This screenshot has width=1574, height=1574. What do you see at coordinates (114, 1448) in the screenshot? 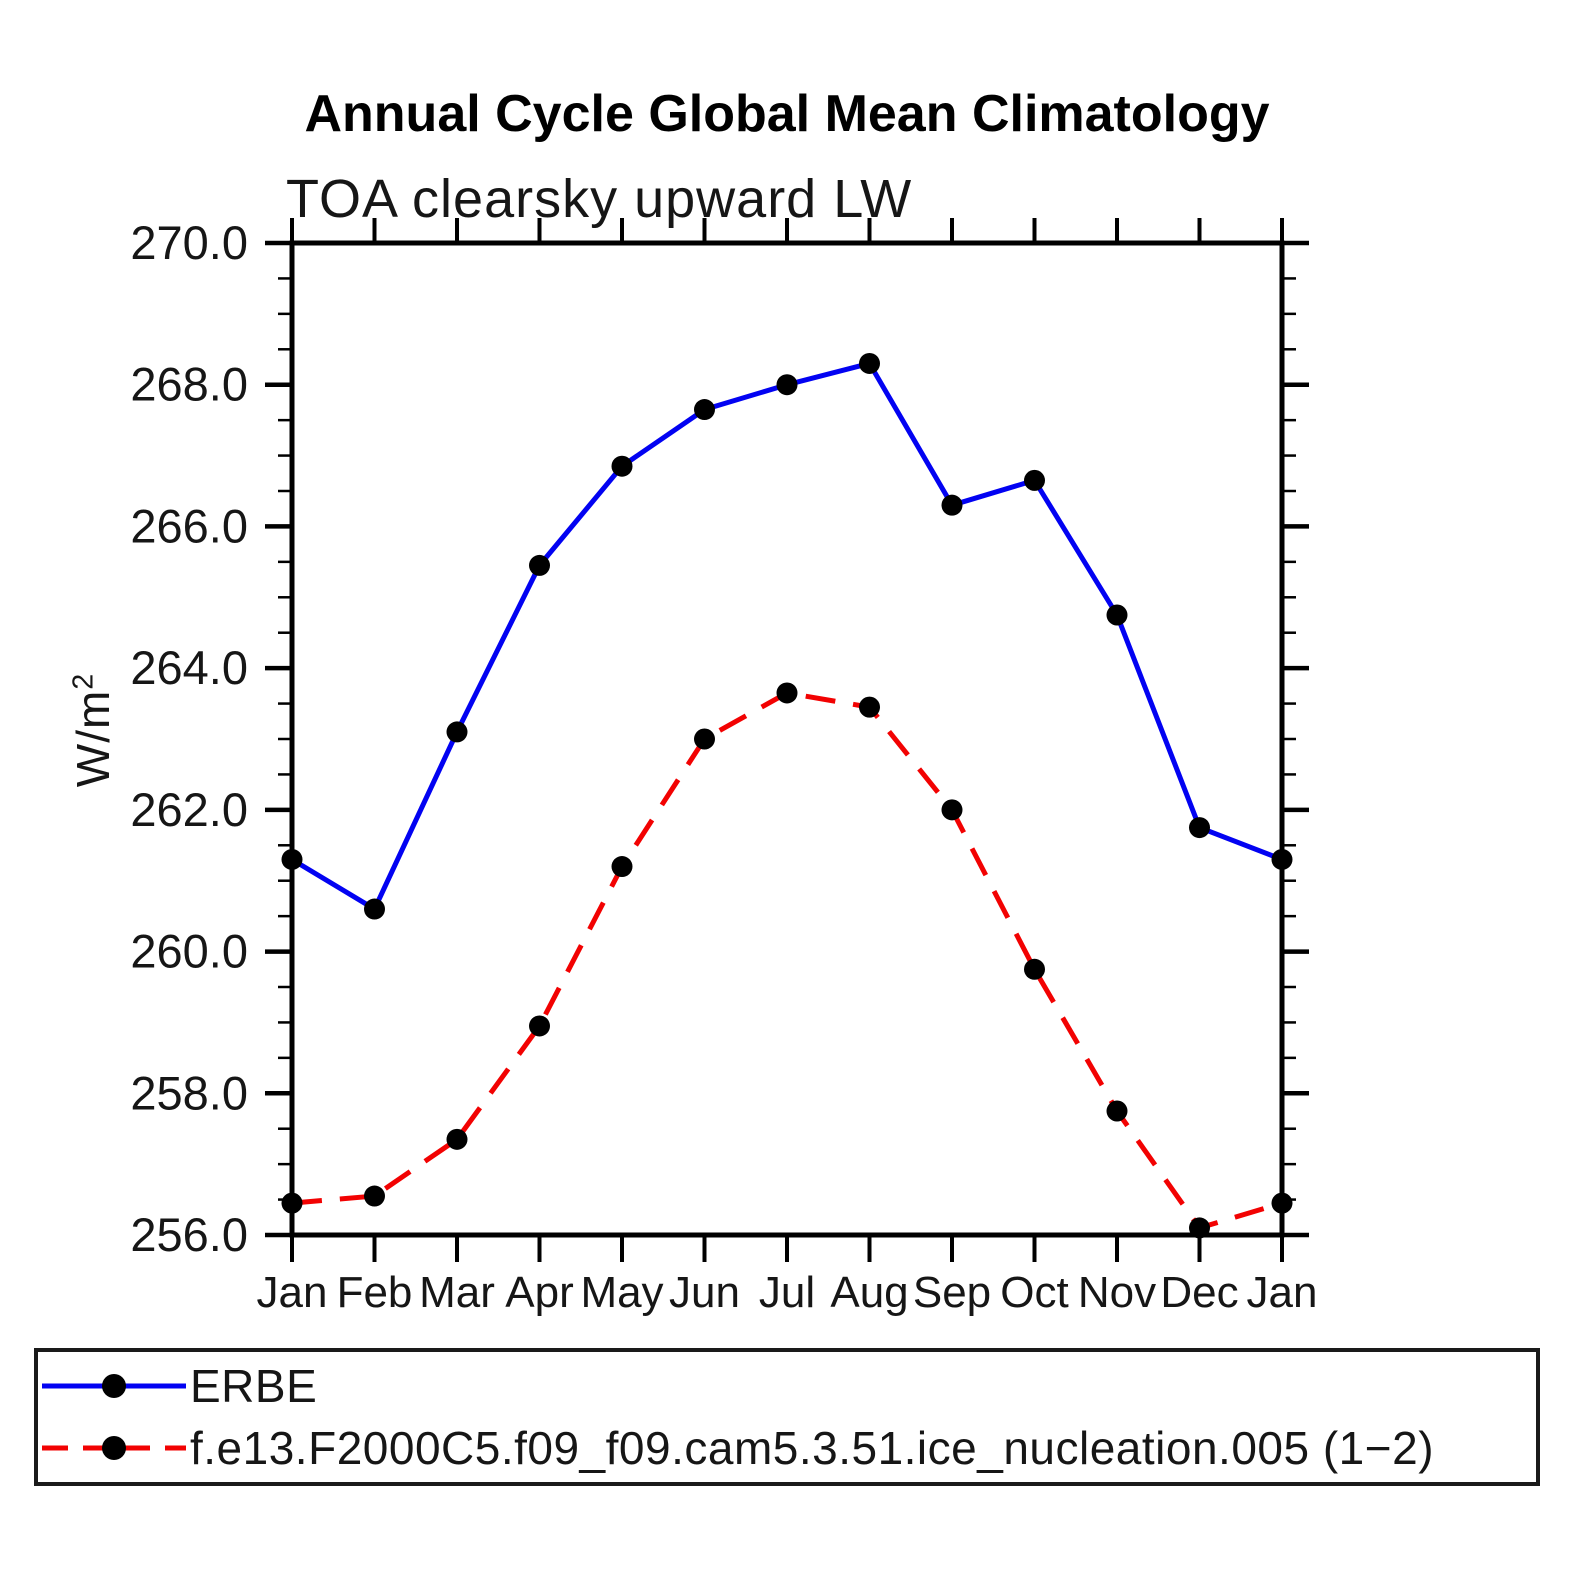
I see `legend-dashed-line-icon` at bounding box center [114, 1448].